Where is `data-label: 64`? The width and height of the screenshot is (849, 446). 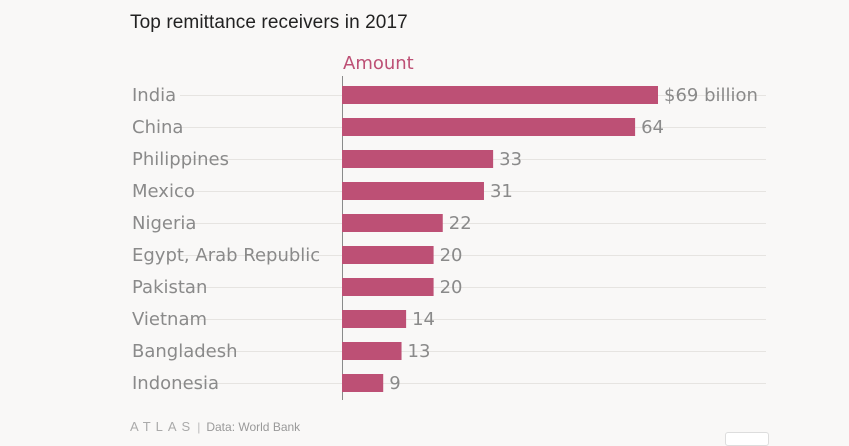 data-label: 64 is located at coordinates (652, 127).